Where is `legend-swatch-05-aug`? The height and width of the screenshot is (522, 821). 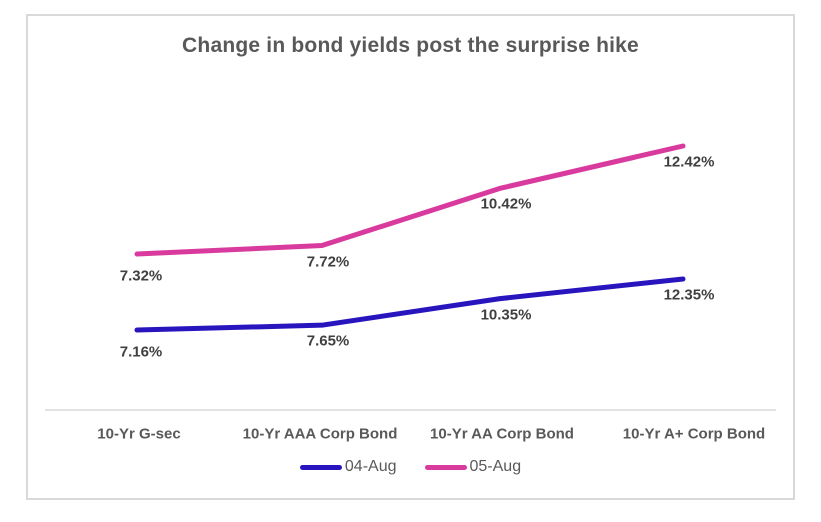
legend-swatch-05-aug is located at coordinates (445, 467).